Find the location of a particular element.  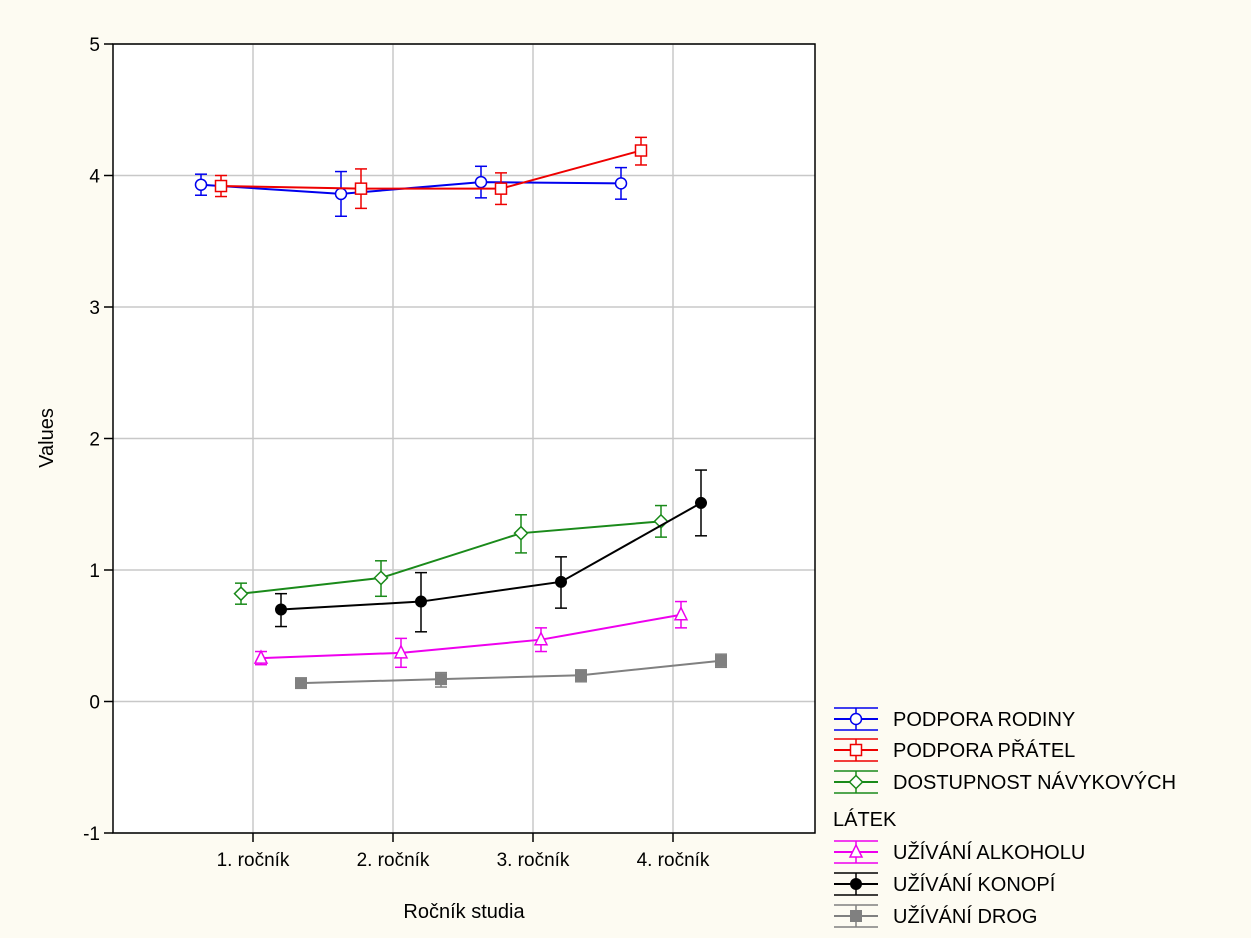

y-axis-title: Values is located at coordinates (47, 438).